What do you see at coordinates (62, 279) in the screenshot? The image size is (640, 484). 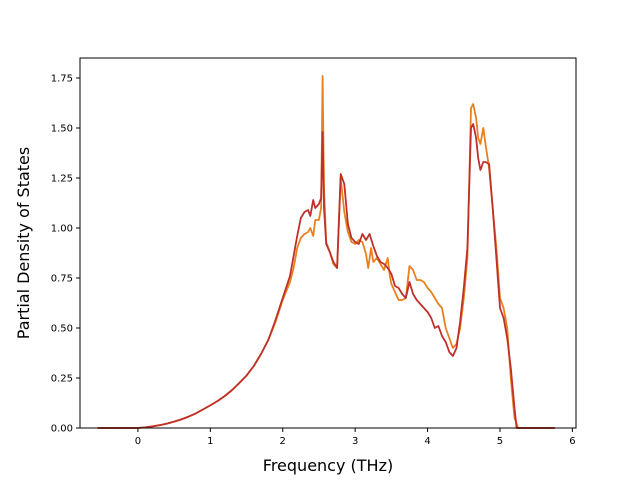 I see `y-tick-label: 0.75` at bounding box center [62, 279].